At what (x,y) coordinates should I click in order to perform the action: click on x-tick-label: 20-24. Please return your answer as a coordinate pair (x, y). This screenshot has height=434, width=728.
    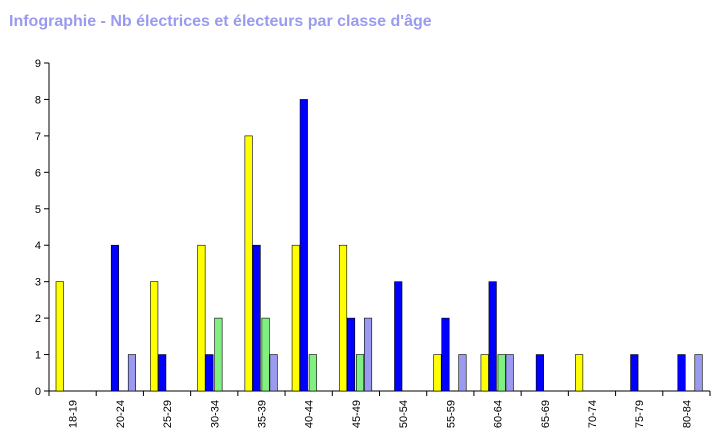
    Looking at the image, I should click on (121, 414).